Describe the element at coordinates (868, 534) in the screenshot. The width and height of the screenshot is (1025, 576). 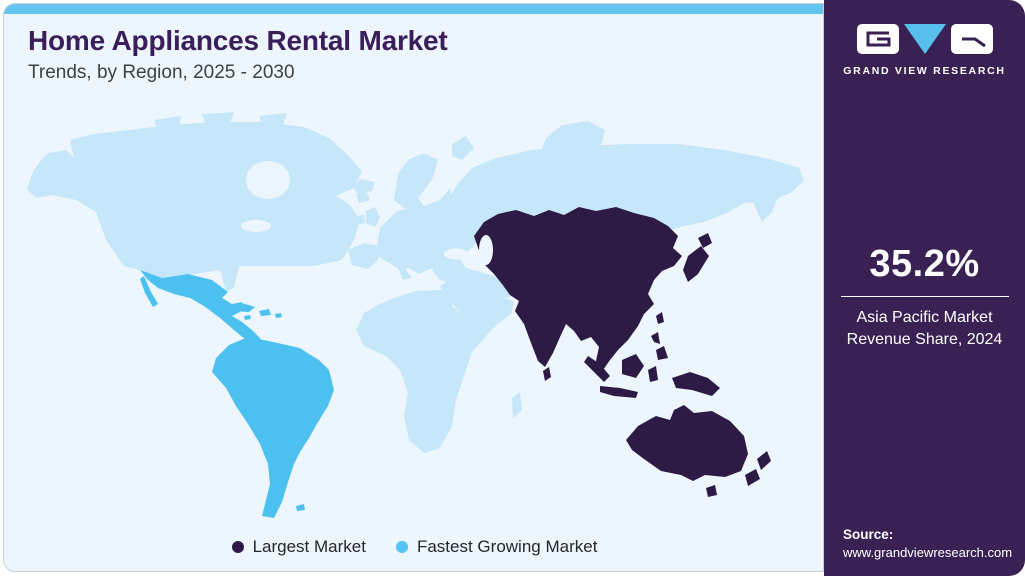
I see `source-label: Source:` at that location.